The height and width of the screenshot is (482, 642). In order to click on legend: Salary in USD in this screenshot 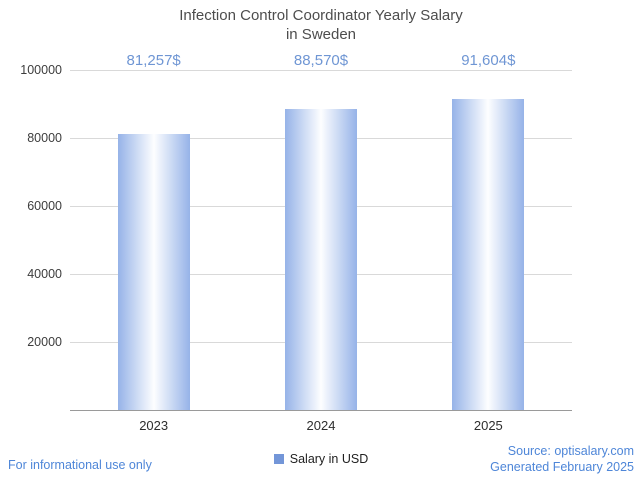, I will do `click(321, 459)`.